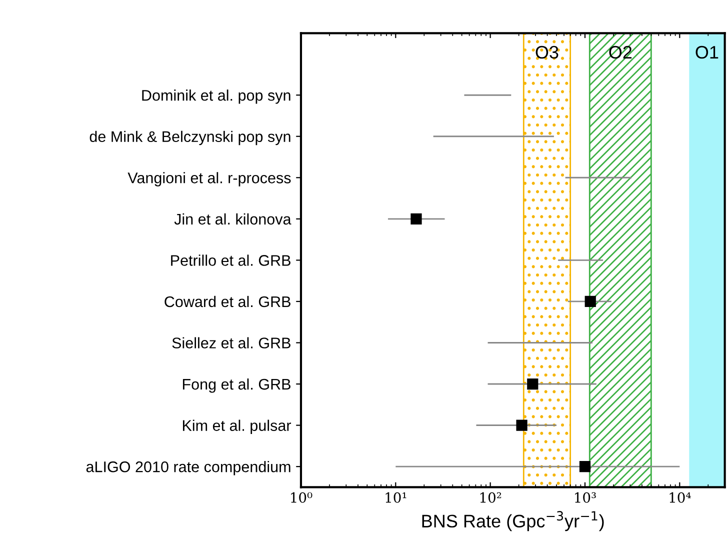 The image size is (727, 553). Describe the element at coordinates (707, 52) in the screenshot. I see `band-label: O1` at that location.